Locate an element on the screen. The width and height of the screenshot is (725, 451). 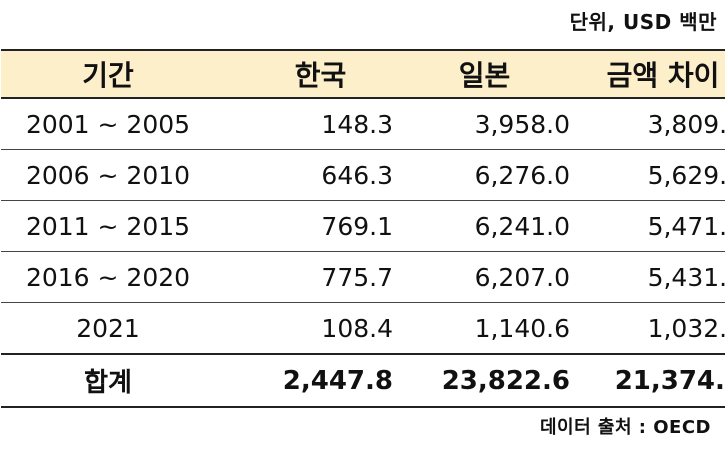
cell-korea: 769.1 is located at coordinates (305, 226).